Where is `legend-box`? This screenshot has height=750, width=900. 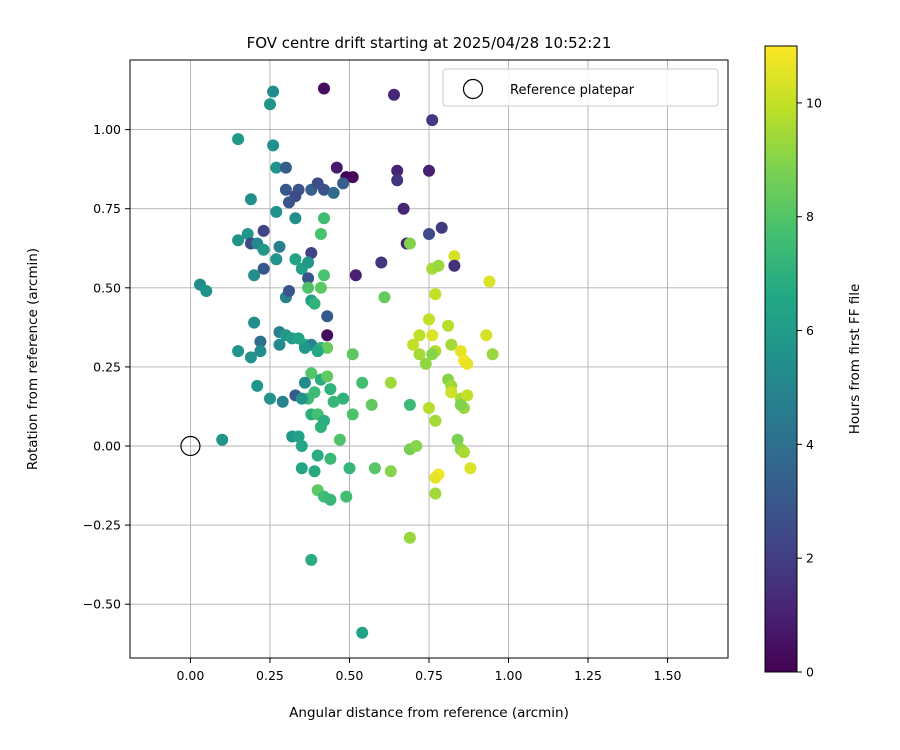
legend-box is located at coordinates (580, 87).